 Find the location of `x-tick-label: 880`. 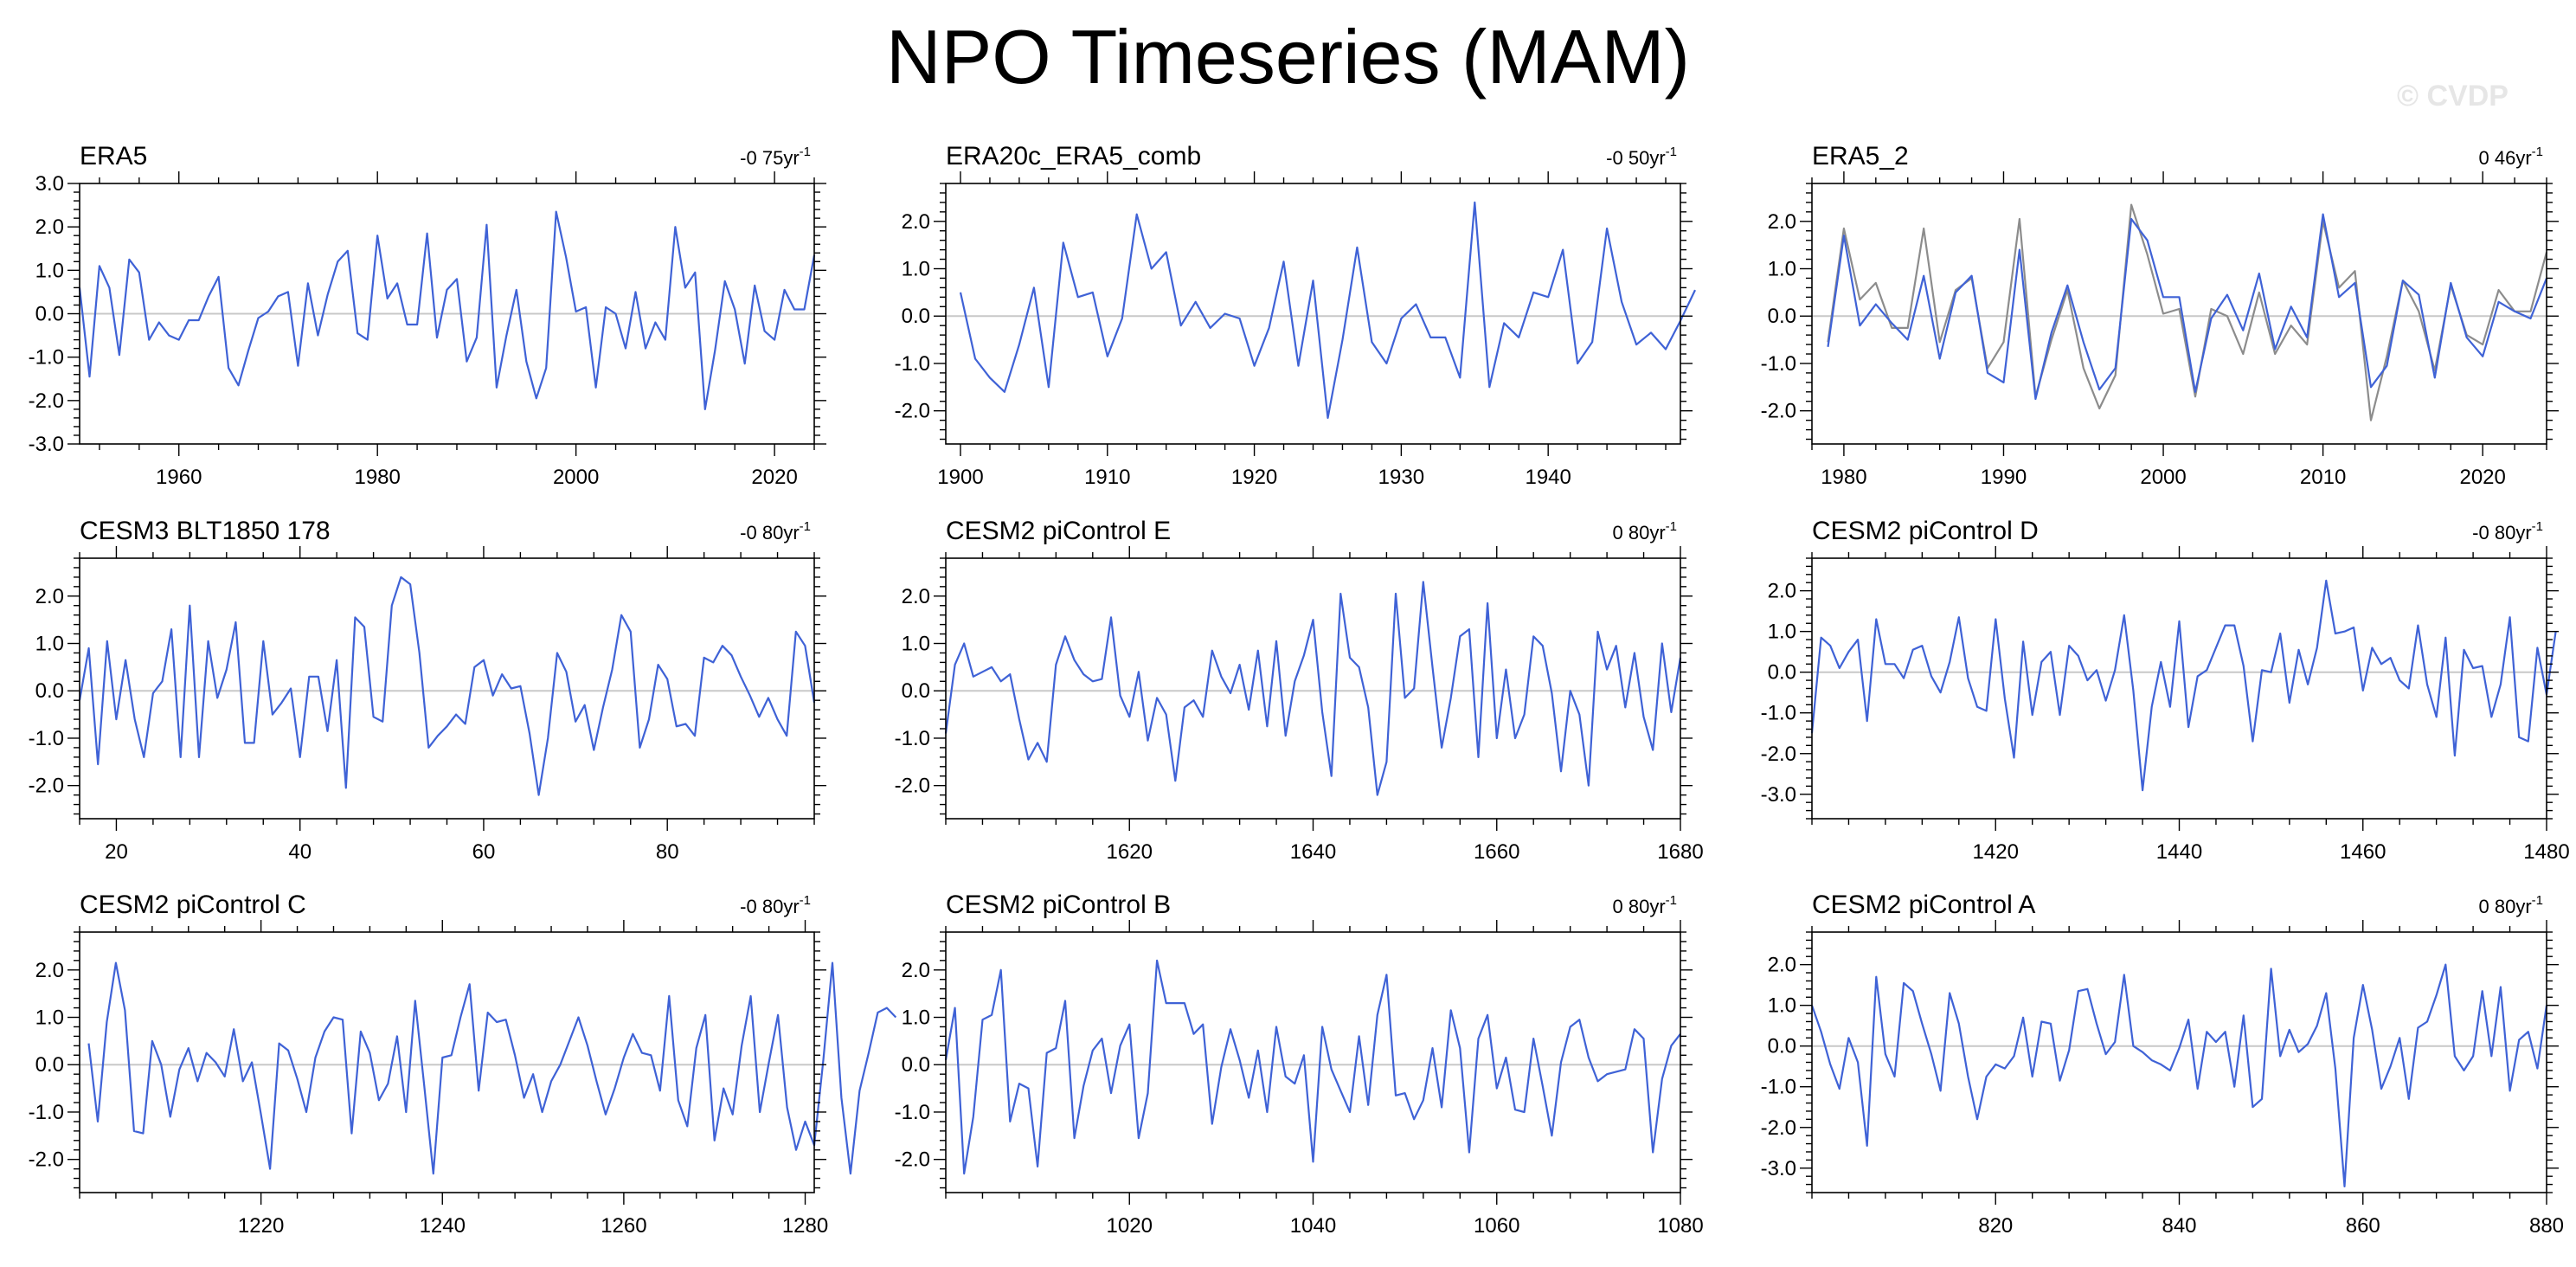

x-tick-label: 880 is located at coordinates (2547, 1226).